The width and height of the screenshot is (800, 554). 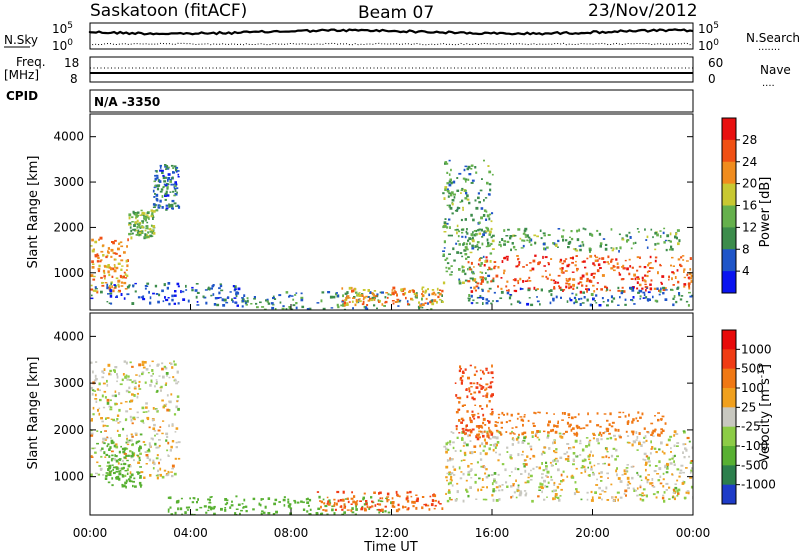 I want to click on y-tick-label: 4000, so click(x=68, y=137).